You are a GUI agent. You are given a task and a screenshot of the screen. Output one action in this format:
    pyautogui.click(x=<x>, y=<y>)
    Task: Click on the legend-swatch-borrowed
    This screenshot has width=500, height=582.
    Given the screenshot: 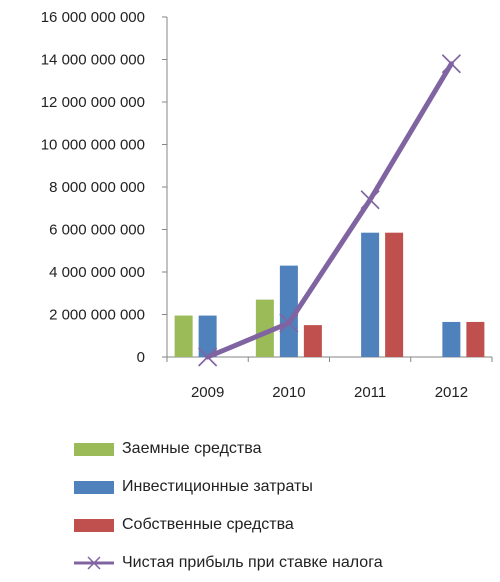 What is the action you would take?
    pyautogui.click(x=94, y=449)
    